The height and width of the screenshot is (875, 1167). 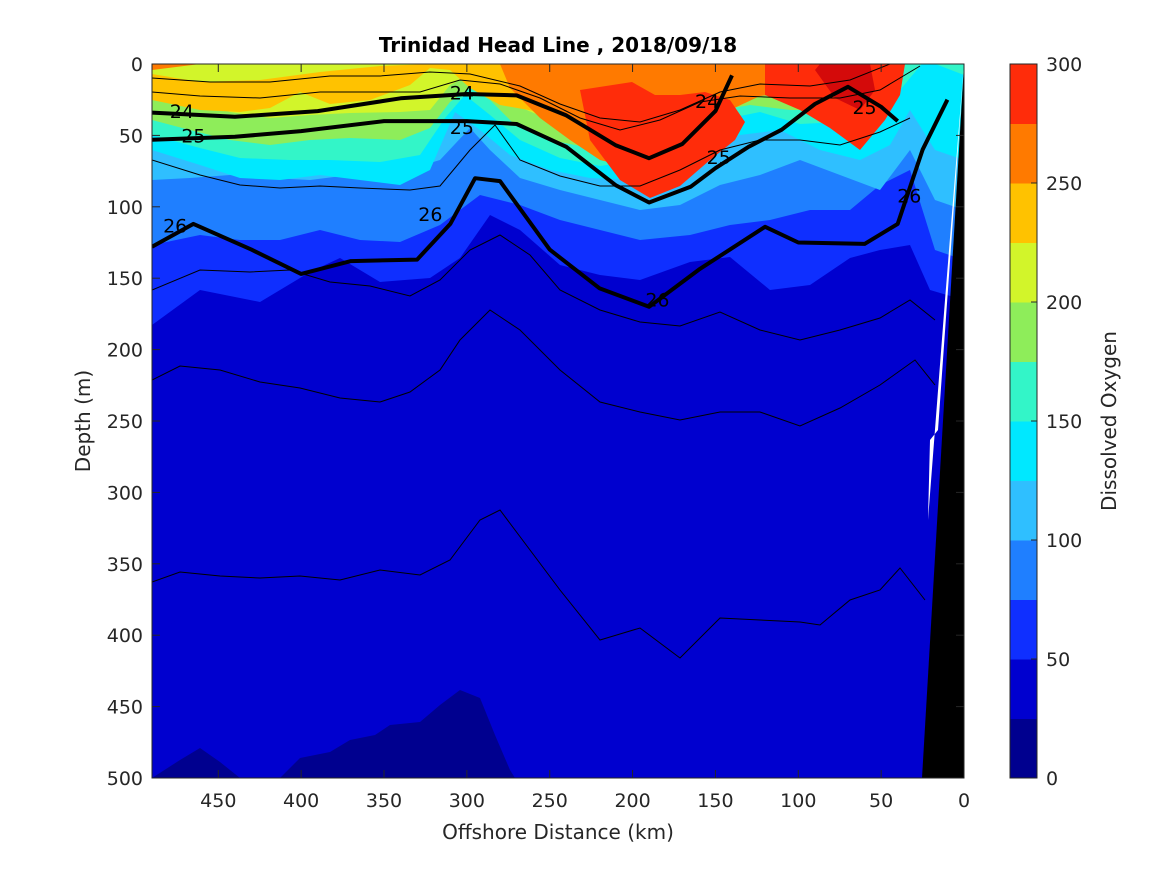 What do you see at coordinates (1064, 65) in the screenshot?
I see `colorbar-tick-label: 300` at bounding box center [1064, 65].